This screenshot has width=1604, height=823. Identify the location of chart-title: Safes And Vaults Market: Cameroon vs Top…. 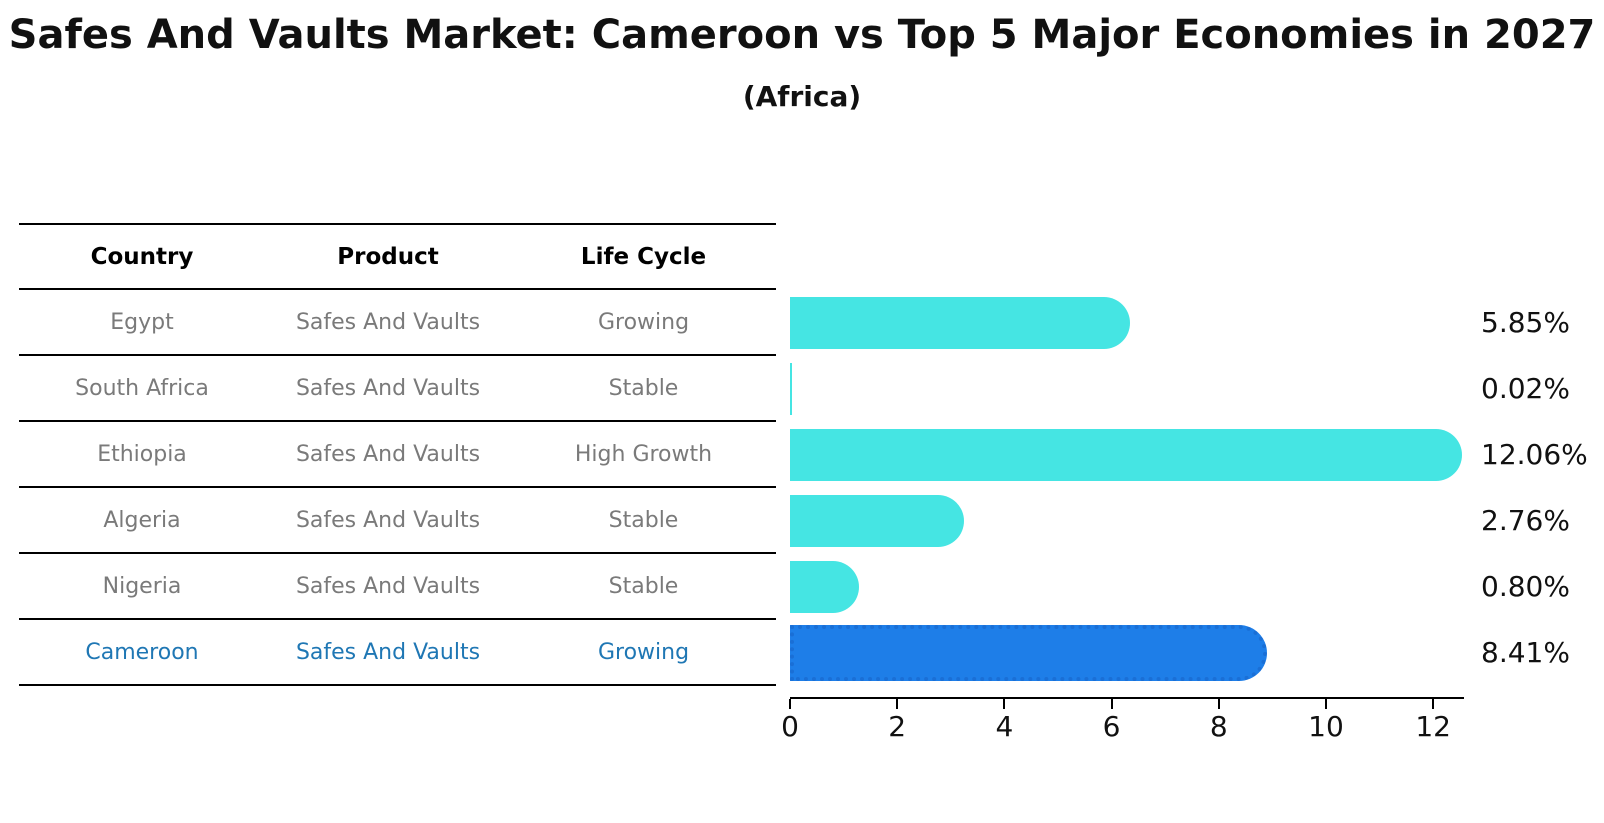
(802, 35).